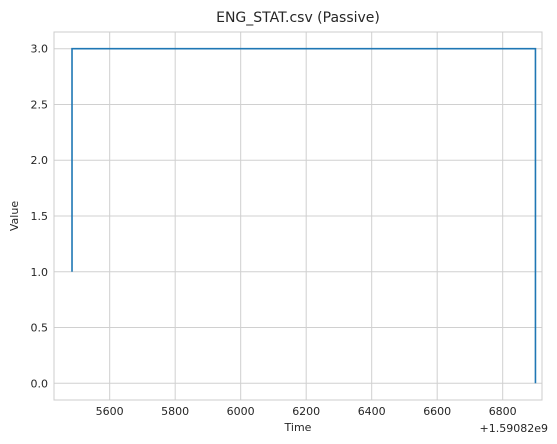 The image size is (557, 444). I want to click on y-tick-label: 0.5, so click(40, 328).